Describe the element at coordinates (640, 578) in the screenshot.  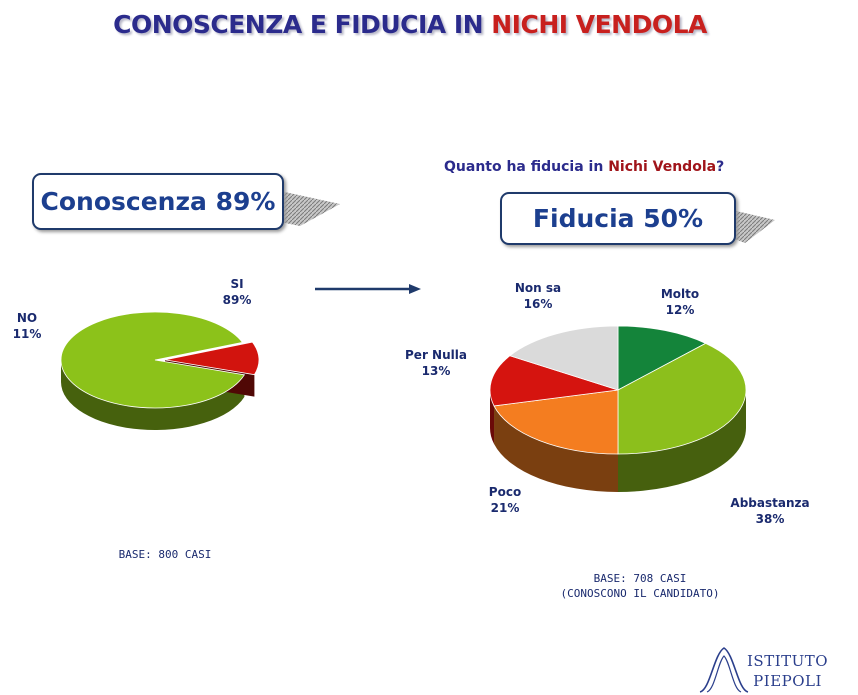
I see `base-note-right-line1: BASE: 708 CASI` at that location.